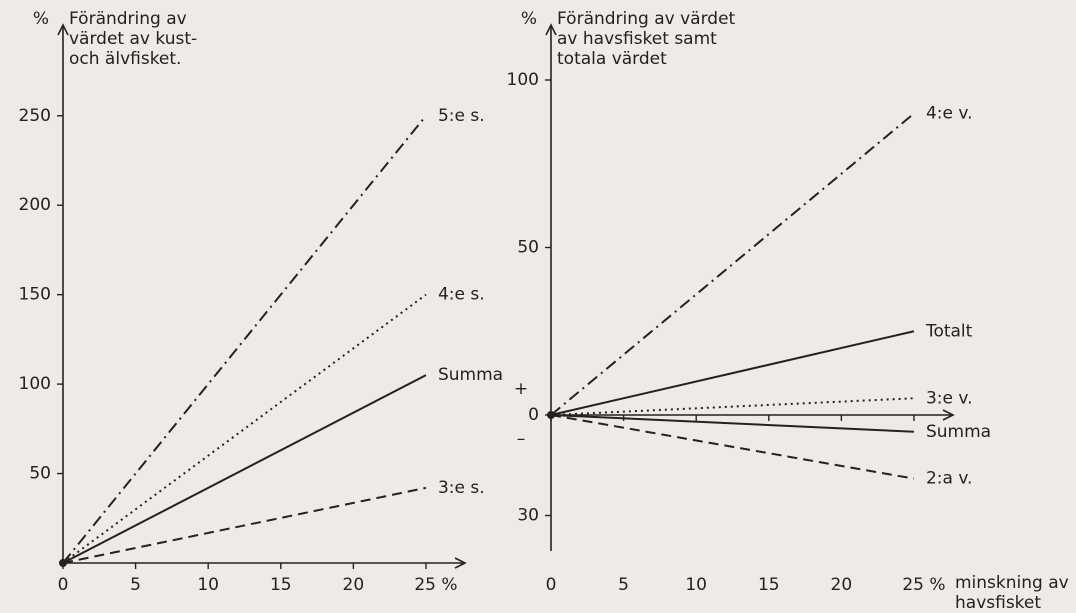 The height and width of the screenshot is (613, 1076). I want to click on x-axis-label: minskning av havsfisket, so click(1012, 593).